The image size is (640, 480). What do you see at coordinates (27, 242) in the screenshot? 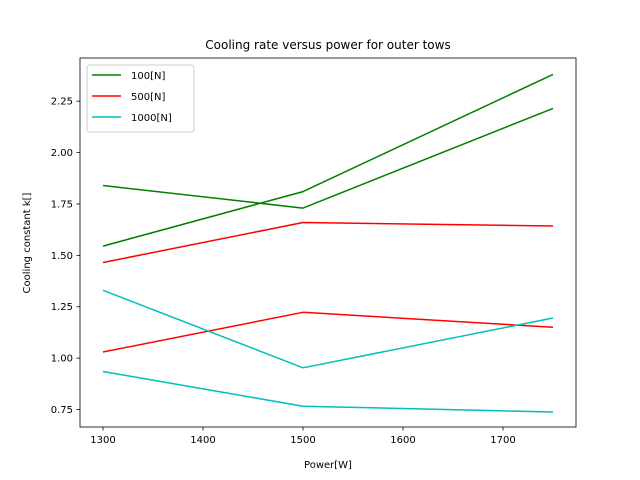
I see `y-axis-label: Cooling constant k[]` at bounding box center [27, 242].